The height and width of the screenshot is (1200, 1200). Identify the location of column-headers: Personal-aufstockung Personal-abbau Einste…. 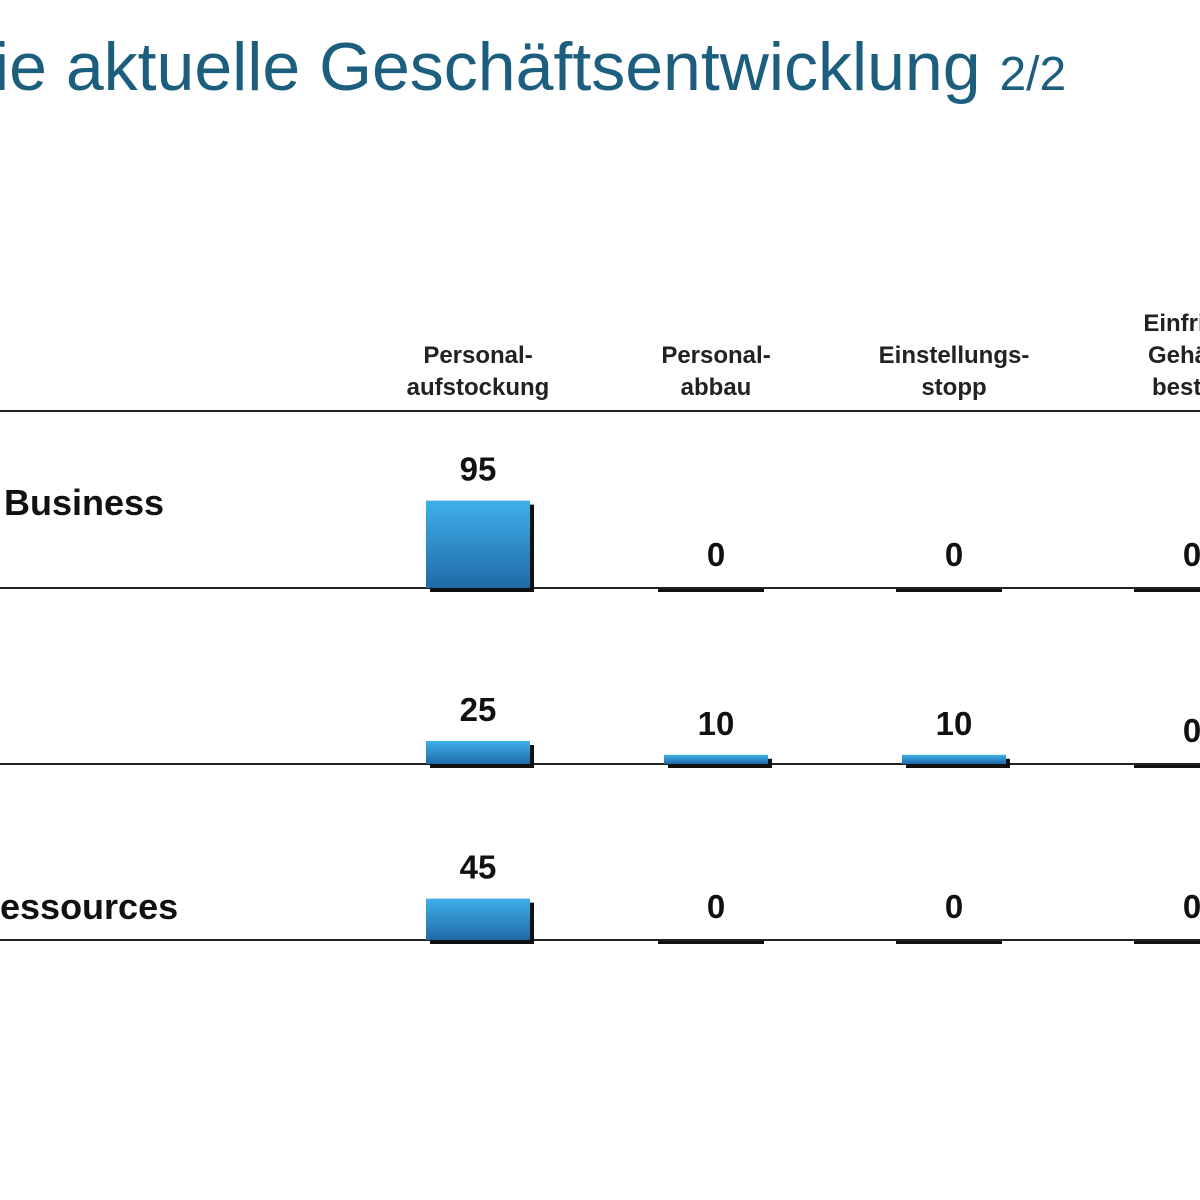
(803, 355).